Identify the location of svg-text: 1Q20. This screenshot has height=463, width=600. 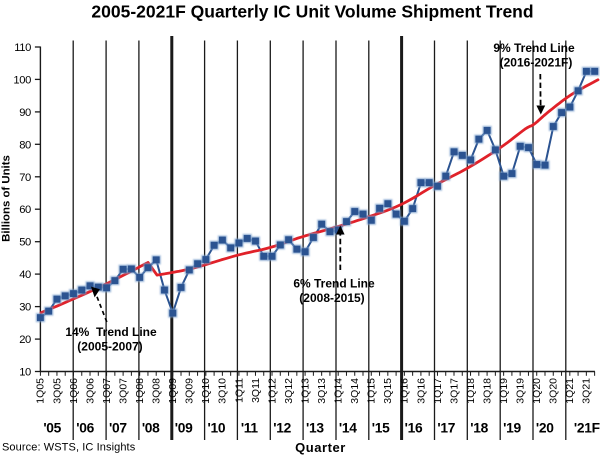
(537, 391).